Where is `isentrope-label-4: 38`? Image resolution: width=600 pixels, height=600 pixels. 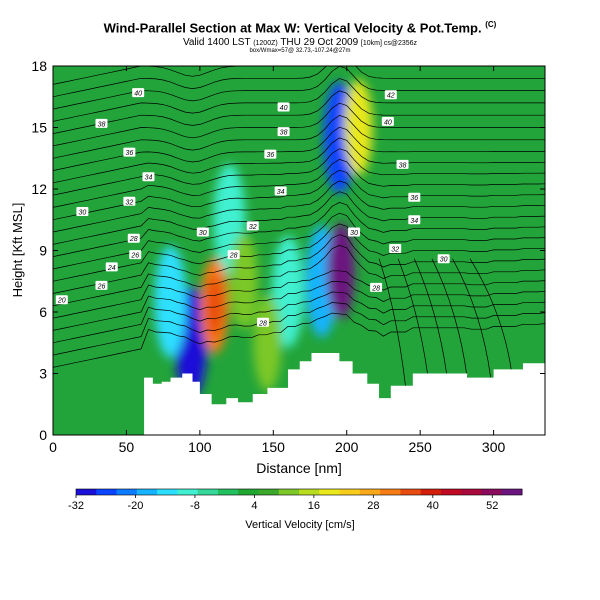
isentrope-label-4: 38 is located at coordinates (283, 132).